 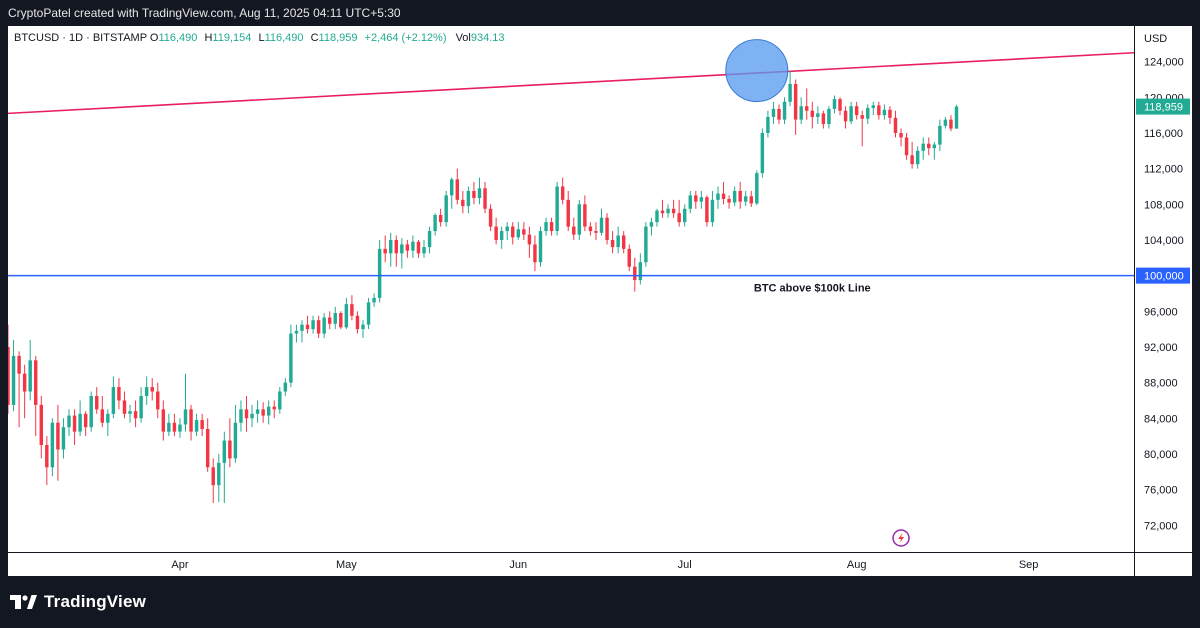 I want to click on x-tick-label: Jun, so click(x=518, y=565).